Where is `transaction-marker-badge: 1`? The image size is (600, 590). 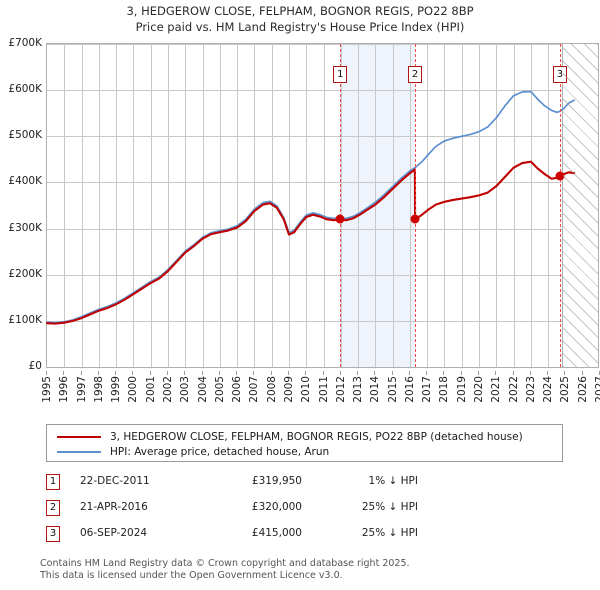 transaction-marker-badge: 1 is located at coordinates (340, 74).